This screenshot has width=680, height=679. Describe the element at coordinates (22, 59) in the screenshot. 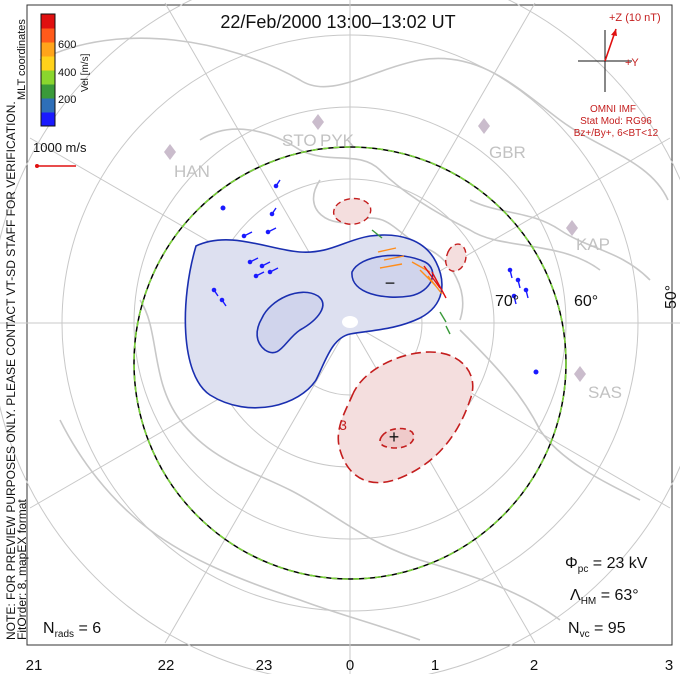

I see `coordinate-system-label: MLT coordinates` at that location.